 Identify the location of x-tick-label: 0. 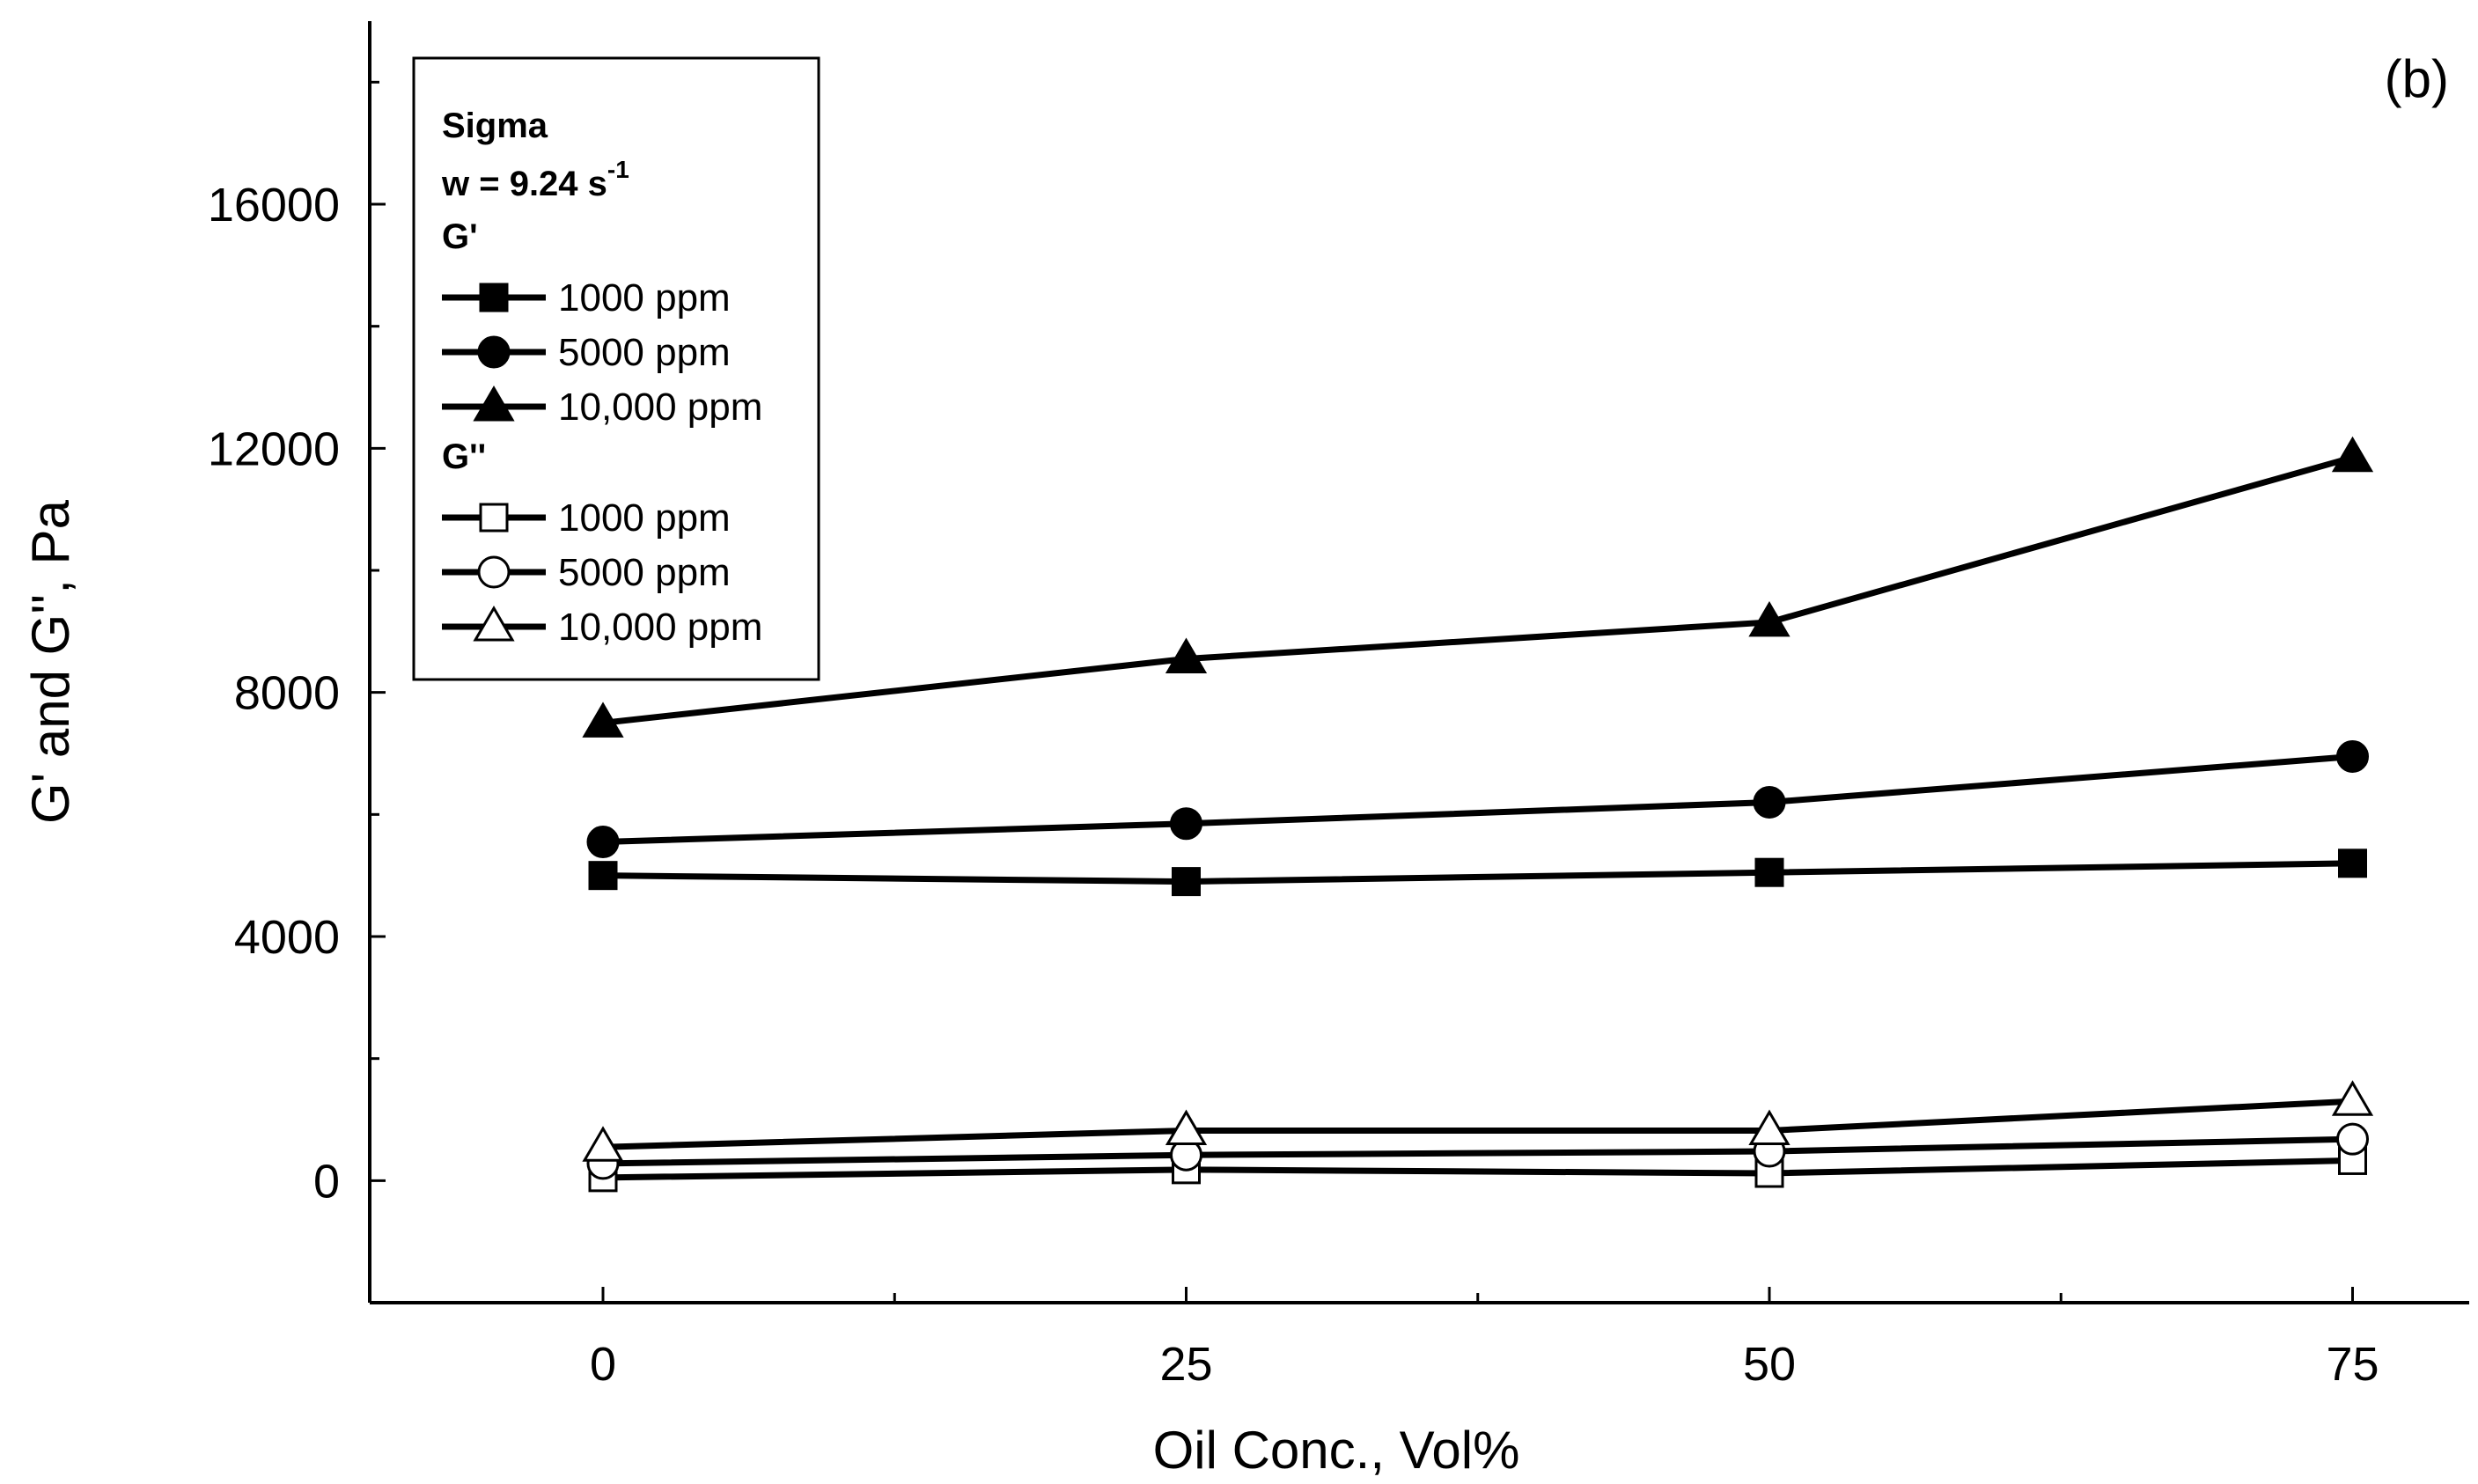
(603, 1365).